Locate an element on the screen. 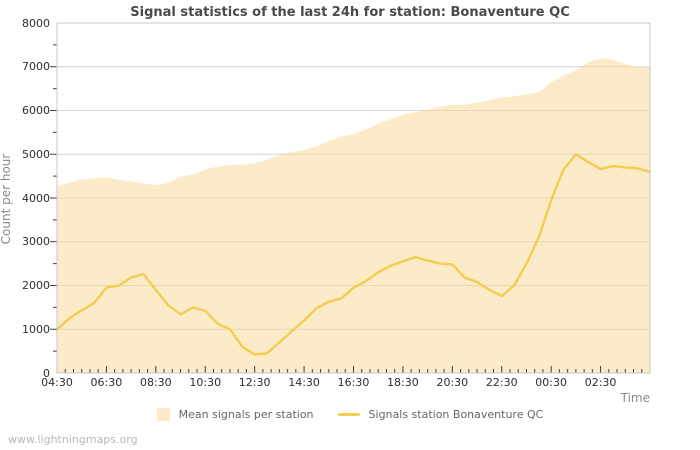  x-tick-label: 02:30 is located at coordinates (600, 382).